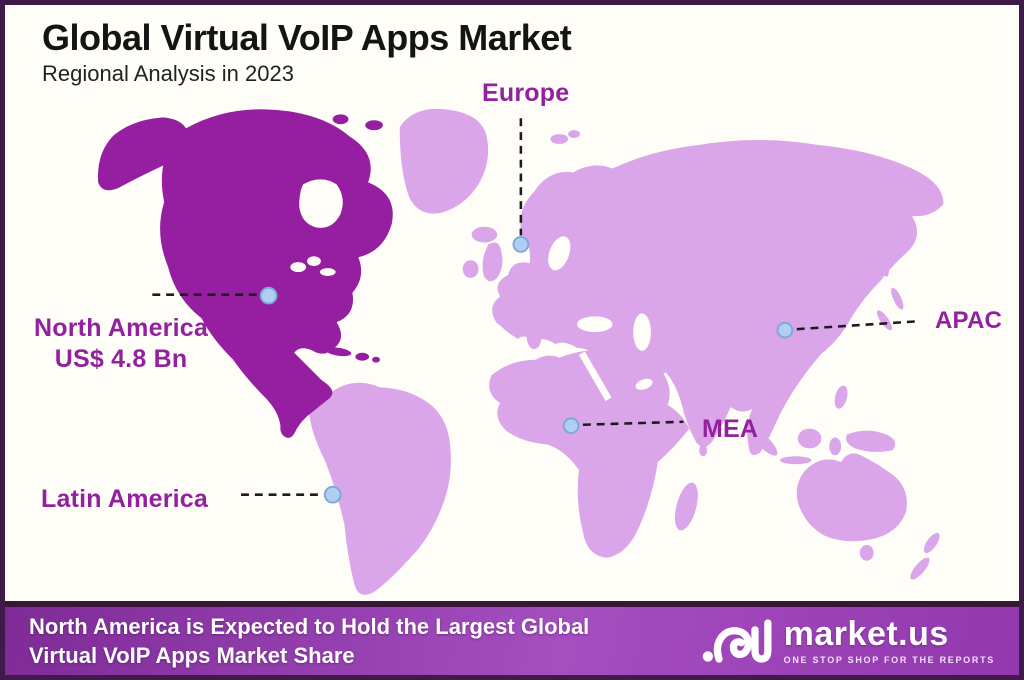 This screenshot has height=680, width=1024. Describe the element at coordinates (633, 423) in the screenshot. I see `connector-mea` at that location.